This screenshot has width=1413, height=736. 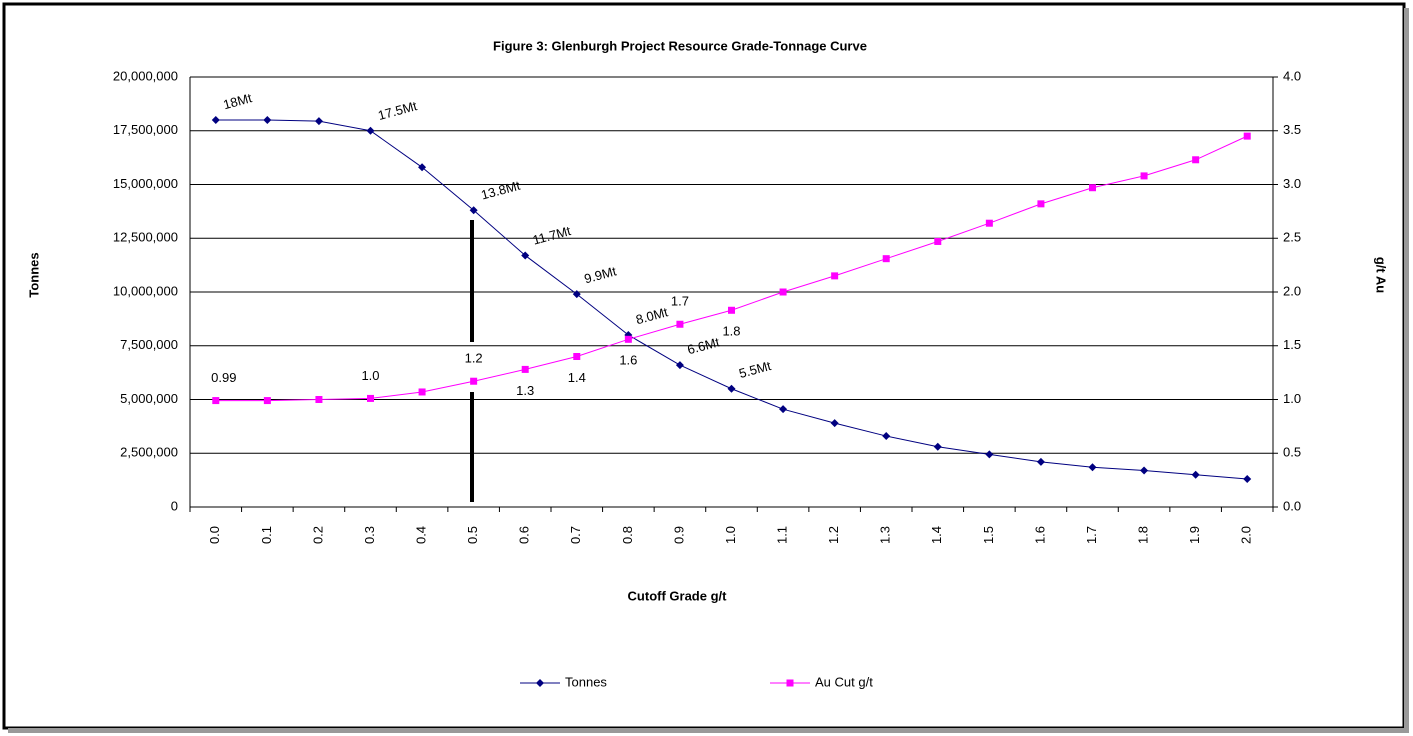 What do you see at coordinates (474, 358) in the screenshot?
I see `data-label: 1.2` at bounding box center [474, 358].